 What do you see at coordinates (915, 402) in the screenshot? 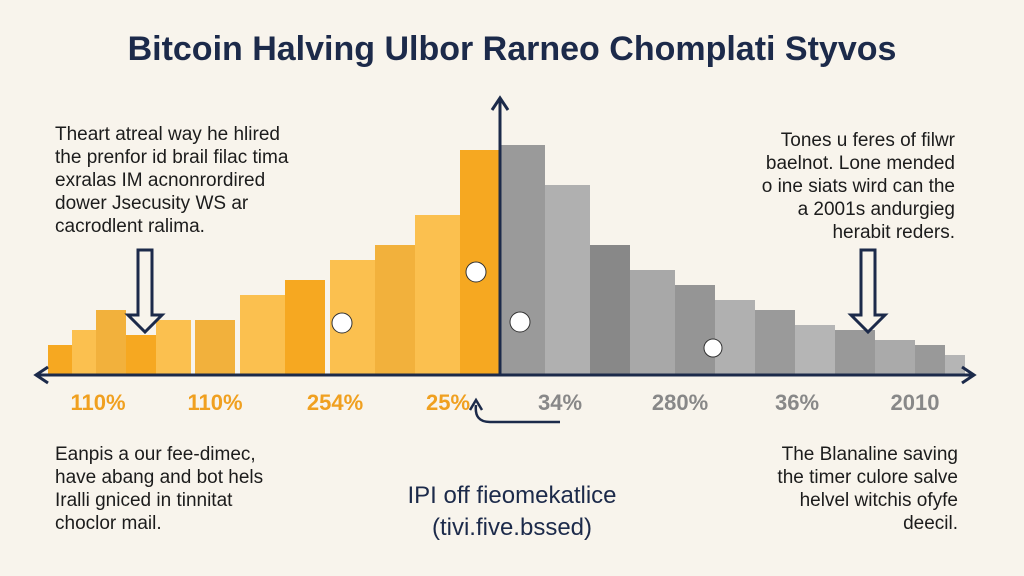
I see `axis-label: 2010` at bounding box center [915, 402].